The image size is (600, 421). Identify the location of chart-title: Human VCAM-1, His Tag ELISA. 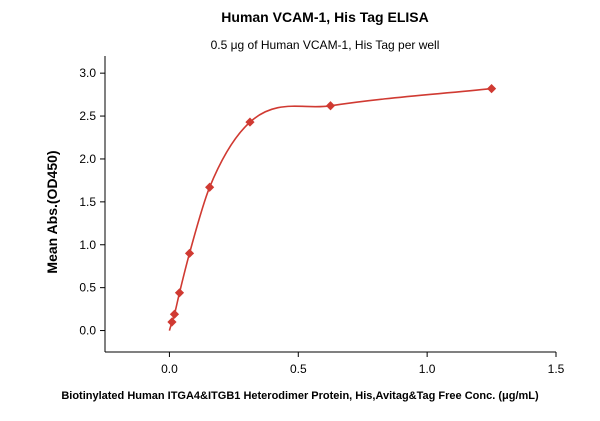
(324, 17).